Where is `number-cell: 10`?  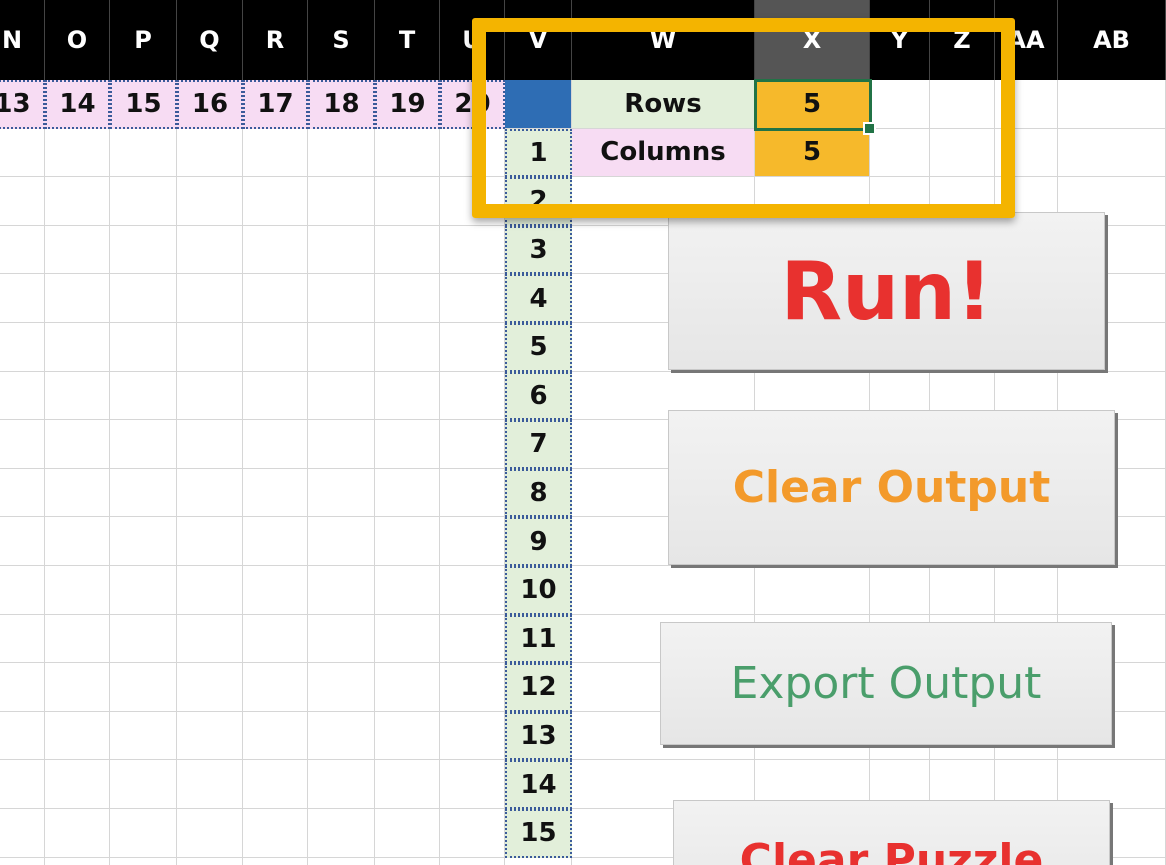 number-cell: 10 is located at coordinates (538, 590).